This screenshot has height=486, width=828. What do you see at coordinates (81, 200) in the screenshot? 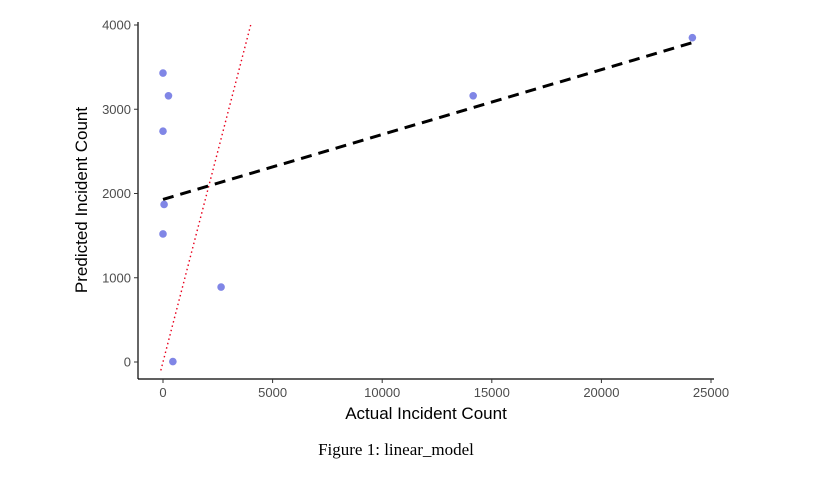
I see `y-axis-title: Predicted Incident Count` at bounding box center [81, 200].